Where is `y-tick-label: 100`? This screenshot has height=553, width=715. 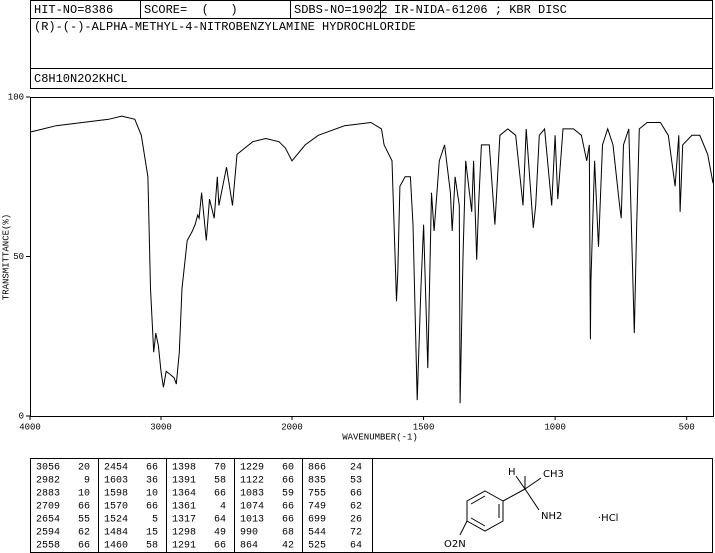
y-tick-label: 100 is located at coordinates (16, 97).